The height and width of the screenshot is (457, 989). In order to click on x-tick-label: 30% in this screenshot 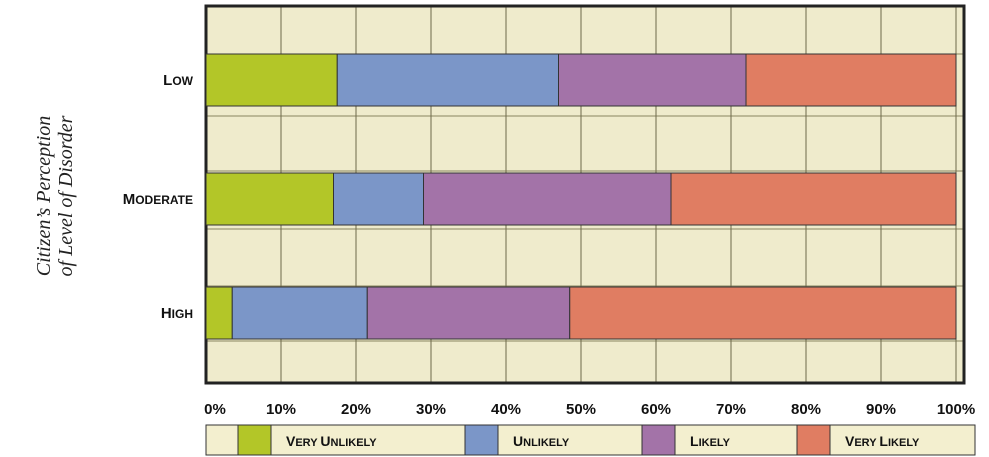, I will do `click(431, 409)`.